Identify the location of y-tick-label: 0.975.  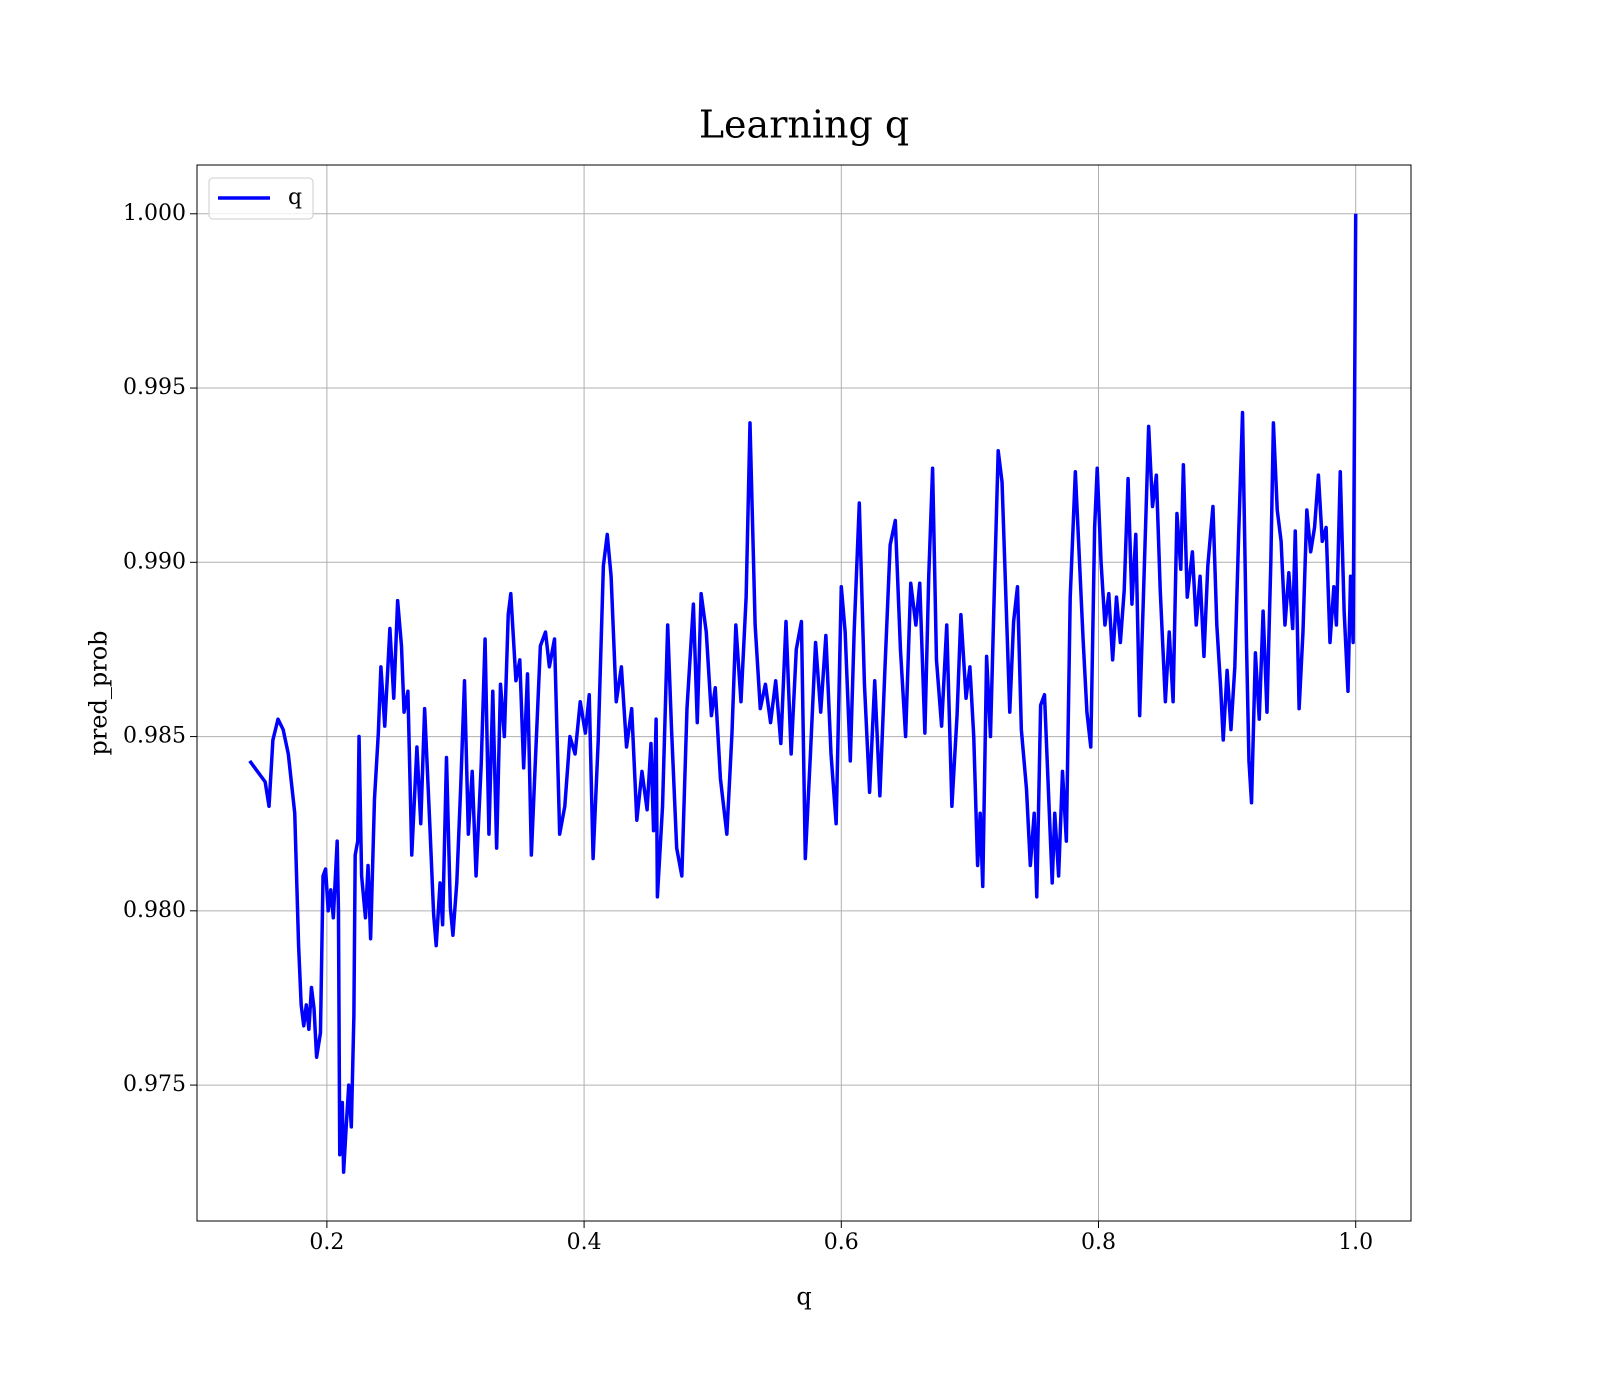
(154, 1084).